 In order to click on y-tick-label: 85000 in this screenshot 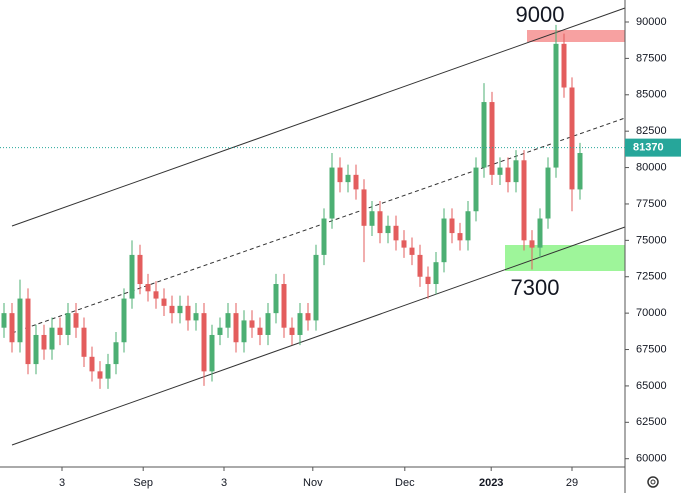, I will do `click(651, 95)`.